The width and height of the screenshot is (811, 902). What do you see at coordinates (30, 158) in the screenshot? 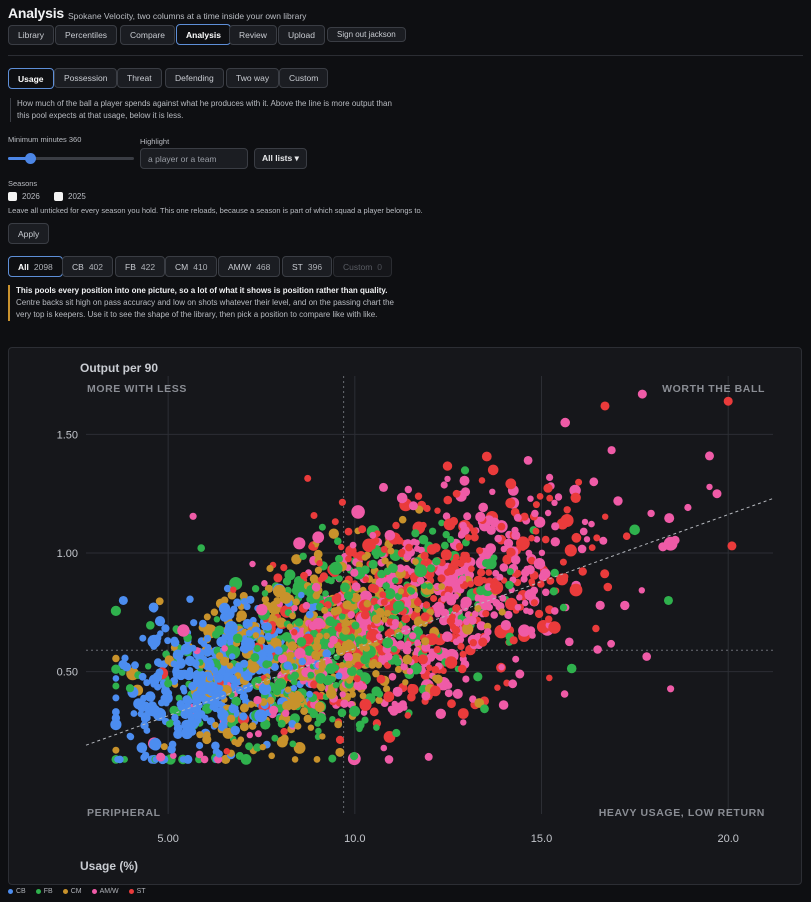
I see `min-minutes-slider-handle` at bounding box center [30, 158].